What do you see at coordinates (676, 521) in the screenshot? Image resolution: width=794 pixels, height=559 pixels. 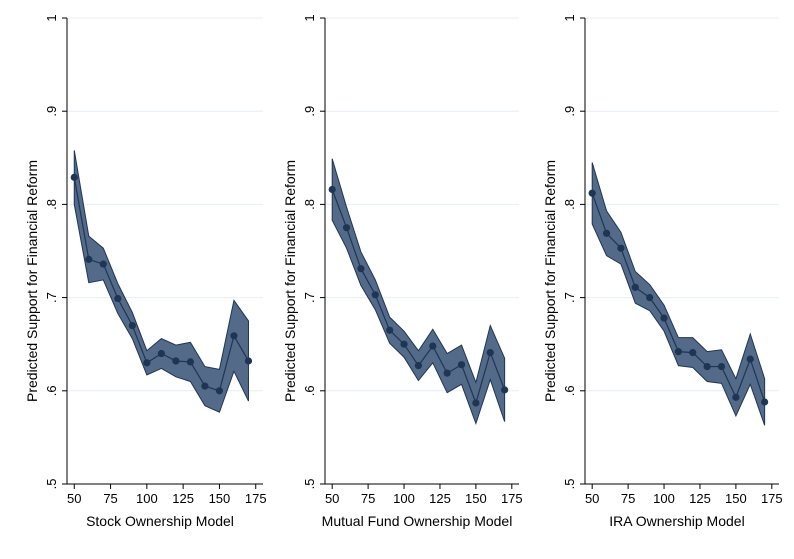 I see `x-axis-title: IRA Ownership Model` at bounding box center [676, 521].